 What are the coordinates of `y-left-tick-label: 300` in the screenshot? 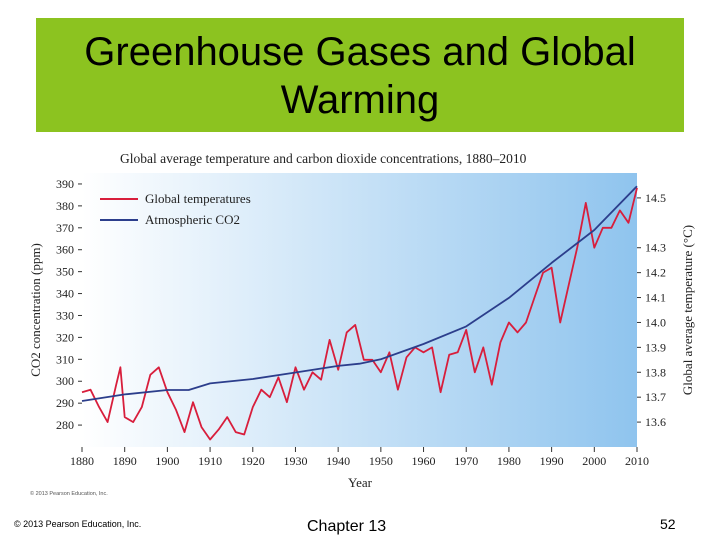 It's located at (65, 381).